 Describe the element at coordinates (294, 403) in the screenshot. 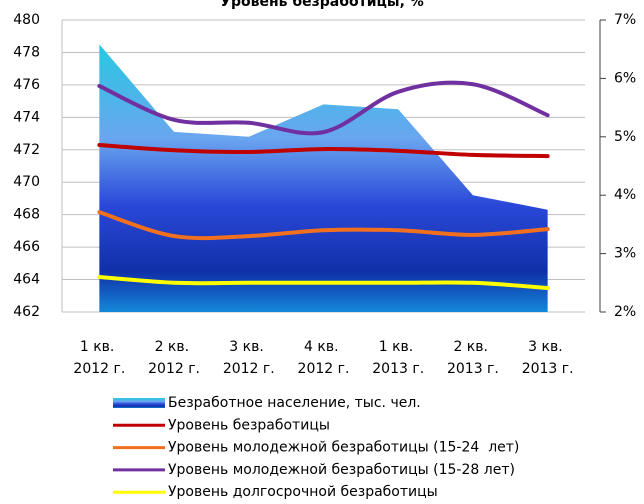

I see `legend-label: Безработное население, тыс. чел.` at that location.